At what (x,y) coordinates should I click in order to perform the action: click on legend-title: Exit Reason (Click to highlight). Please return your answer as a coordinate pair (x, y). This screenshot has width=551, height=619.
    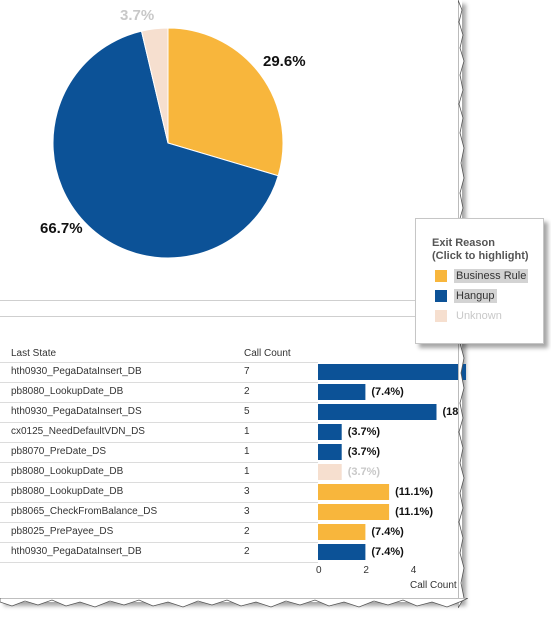
    Looking at the image, I should click on (480, 250).